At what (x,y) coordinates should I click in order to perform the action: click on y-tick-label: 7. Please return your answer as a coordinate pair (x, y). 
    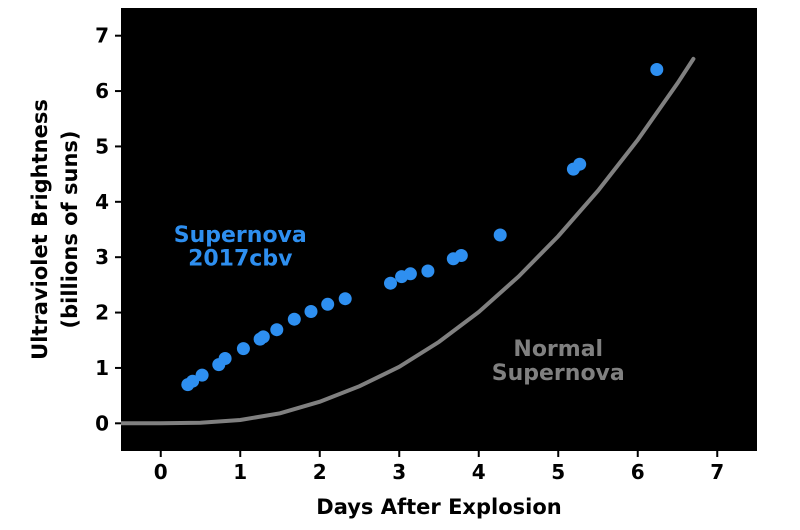
    Looking at the image, I should click on (102, 36).